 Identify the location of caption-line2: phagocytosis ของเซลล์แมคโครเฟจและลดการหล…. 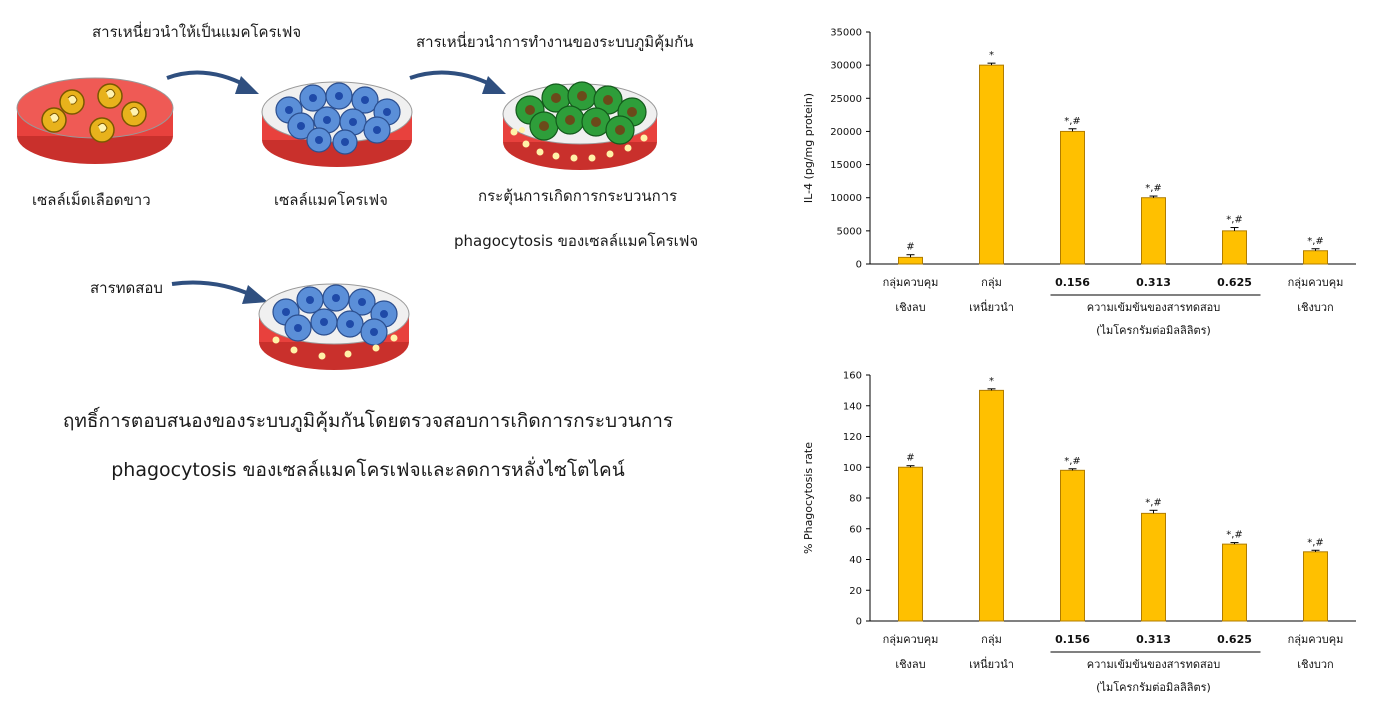
(368, 470).